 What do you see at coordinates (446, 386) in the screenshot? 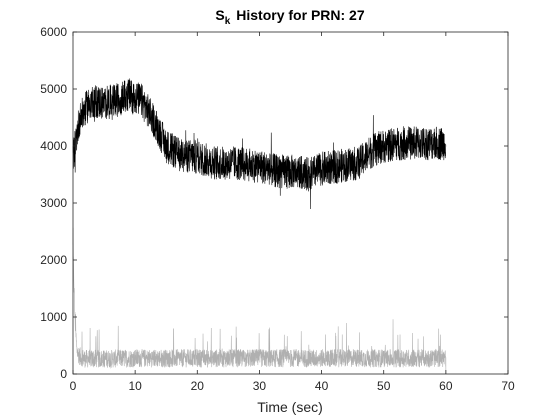
I see `x-tick-label: 60` at bounding box center [446, 386].